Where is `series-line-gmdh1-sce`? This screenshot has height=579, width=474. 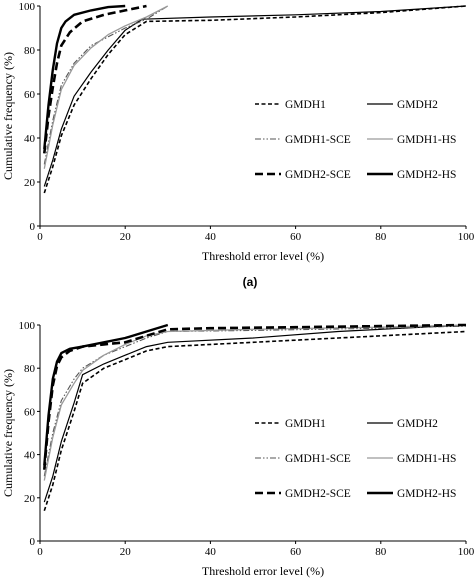 series-line-gmdh1-sce is located at coordinates (106, 85).